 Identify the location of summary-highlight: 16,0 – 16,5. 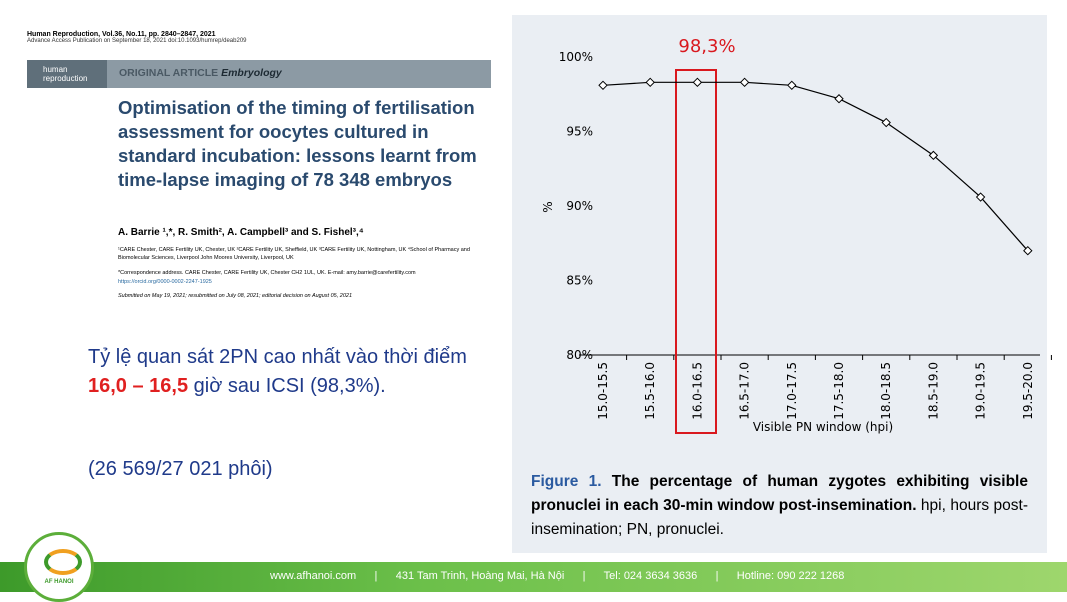
(138, 386).